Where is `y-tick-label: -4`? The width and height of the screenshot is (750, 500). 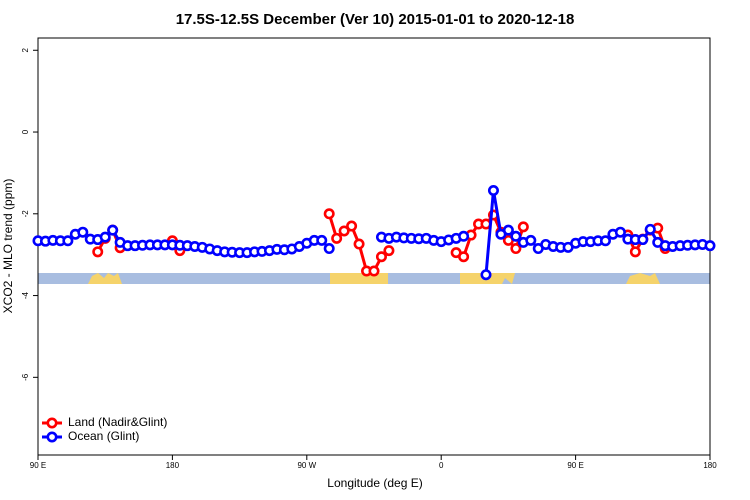 y-tick-label: -4 is located at coordinates (25, 295).